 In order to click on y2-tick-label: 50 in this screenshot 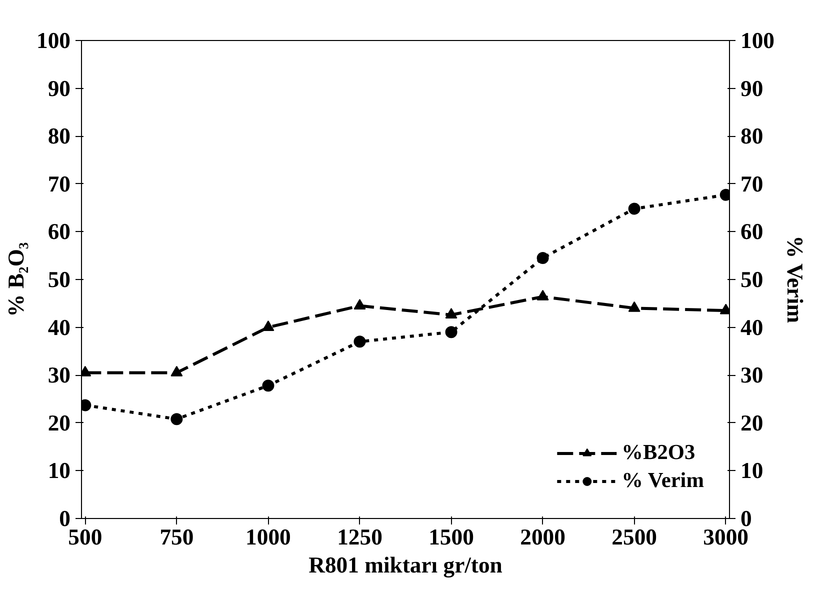, I will do `click(752, 279)`.